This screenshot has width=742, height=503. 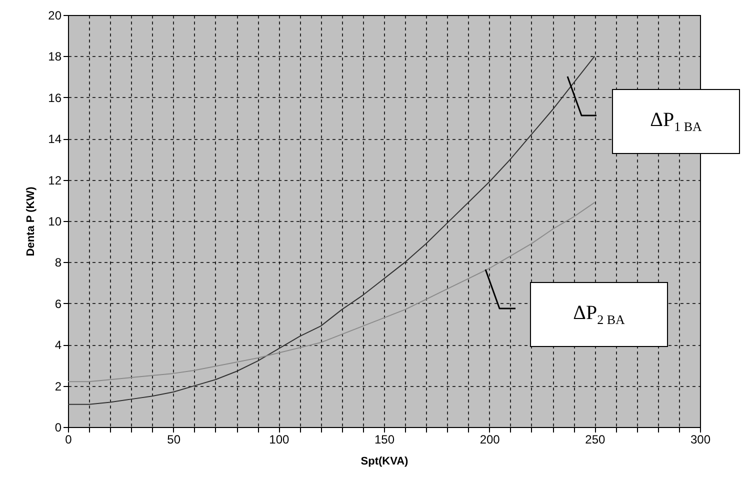 I want to click on y-axis-title: Denta P (KW), so click(x=31, y=221).